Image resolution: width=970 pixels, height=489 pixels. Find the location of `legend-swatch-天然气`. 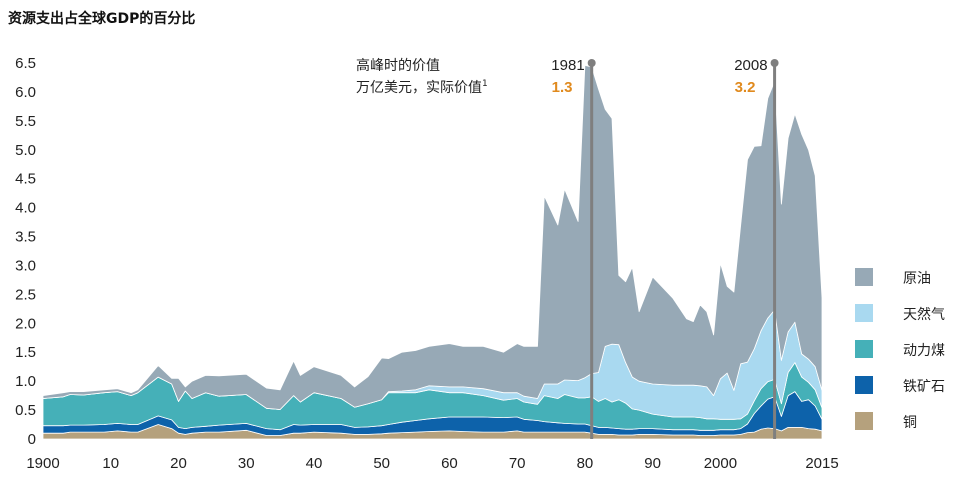

legend-swatch-天然气 is located at coordinates (864, 313).